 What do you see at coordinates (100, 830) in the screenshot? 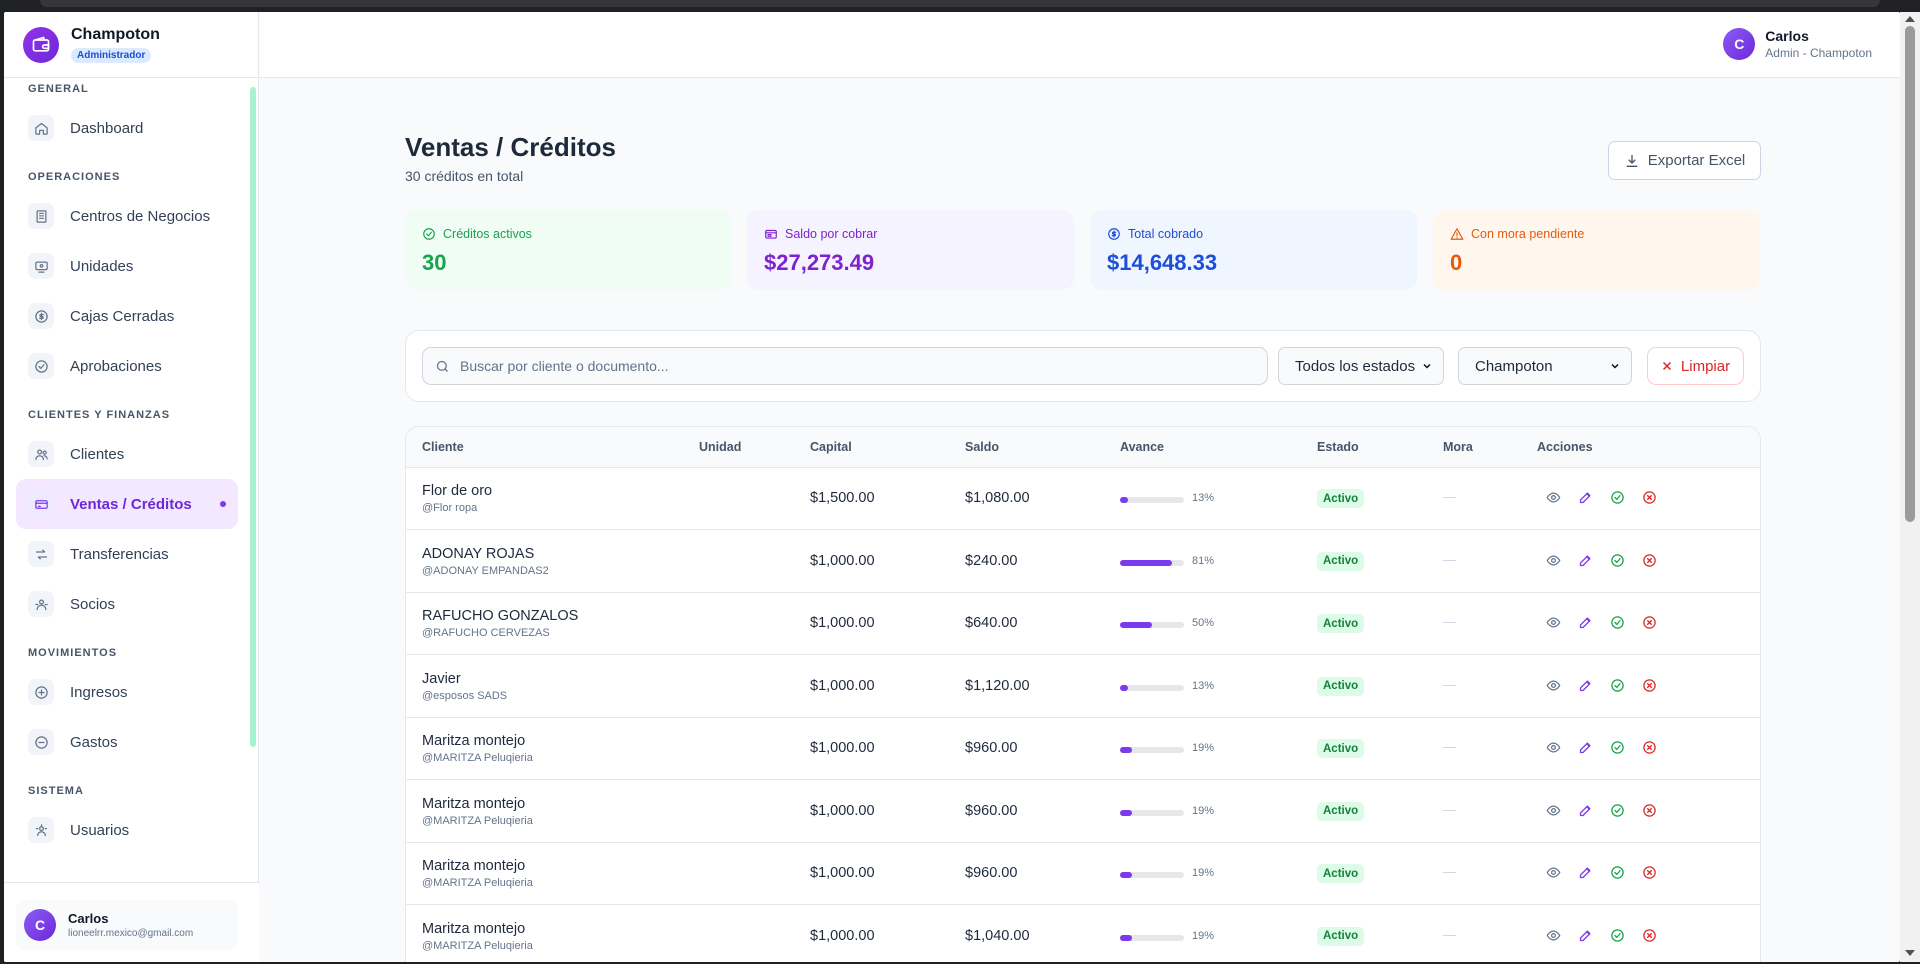
I see `sidebar-item-label: Usuarios` at bounding box center [100, 830].